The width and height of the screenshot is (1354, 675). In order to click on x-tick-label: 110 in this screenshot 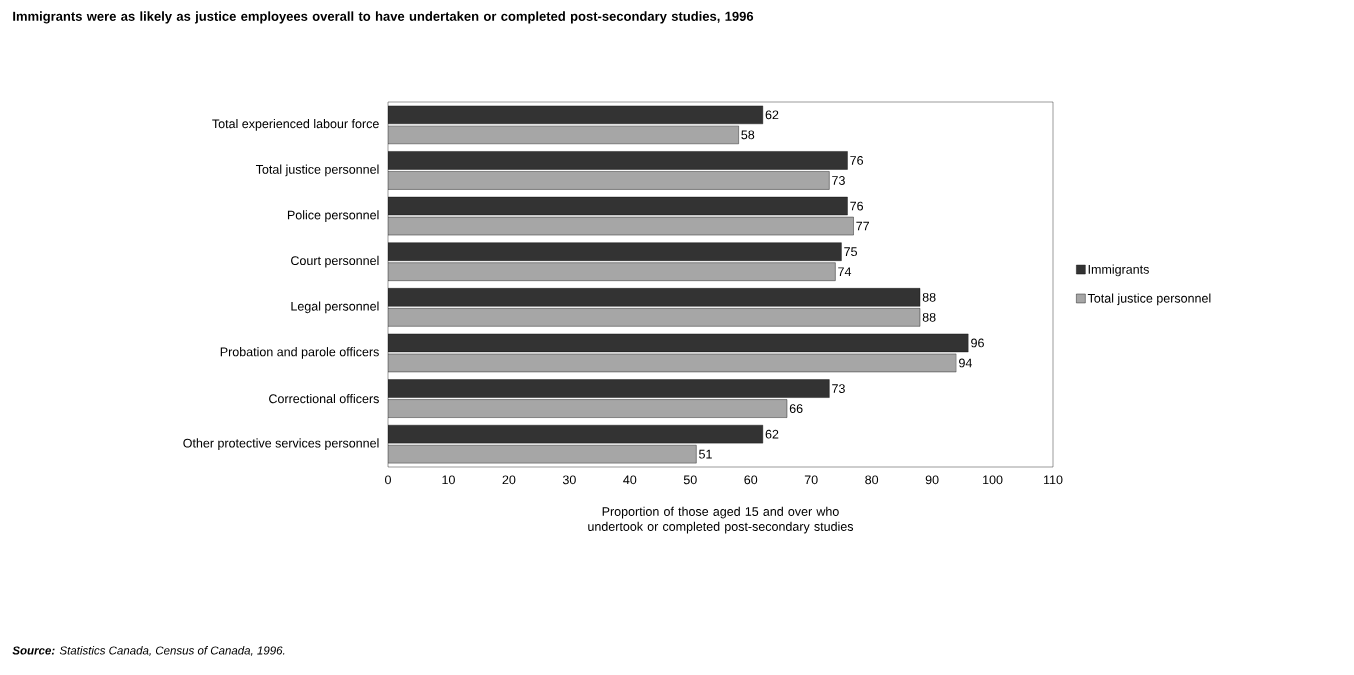, I will do `click(1053, 480)`.